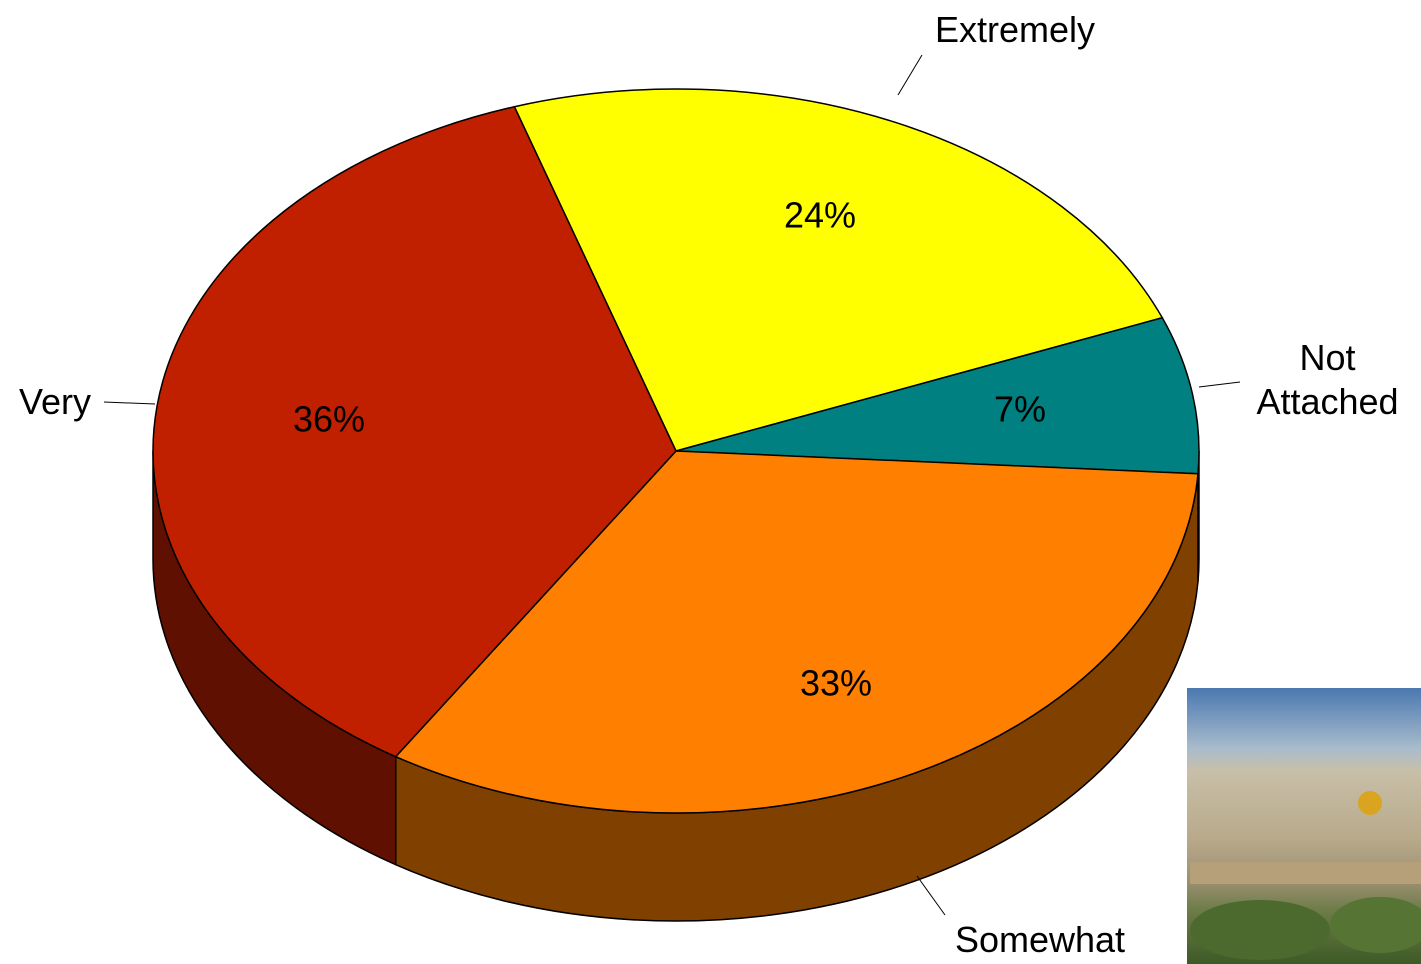  I want to click on photo, so click(1304, 826).